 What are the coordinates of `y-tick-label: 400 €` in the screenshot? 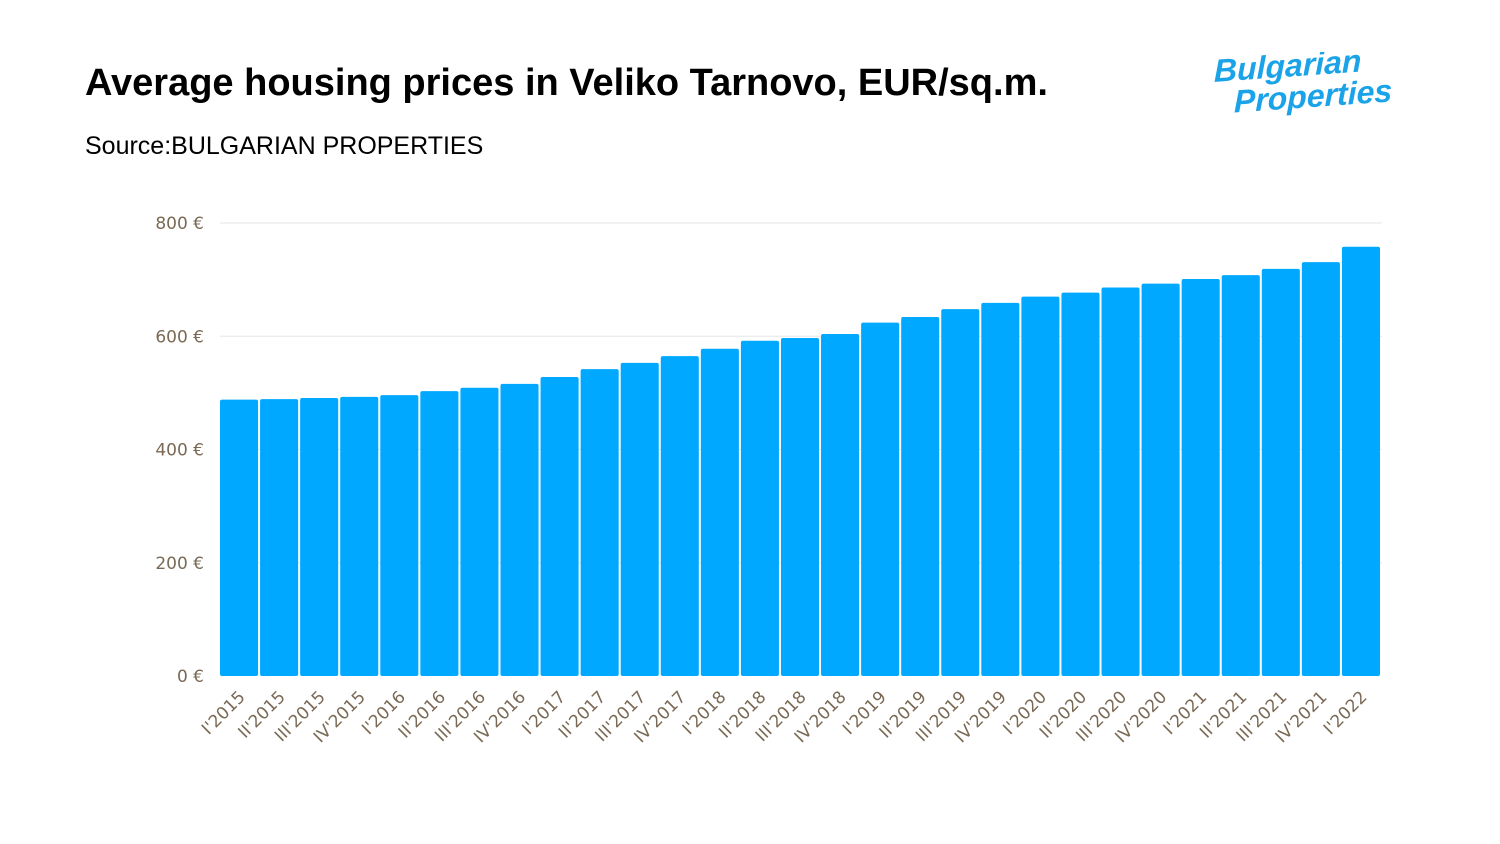 It's located at (179, 451).